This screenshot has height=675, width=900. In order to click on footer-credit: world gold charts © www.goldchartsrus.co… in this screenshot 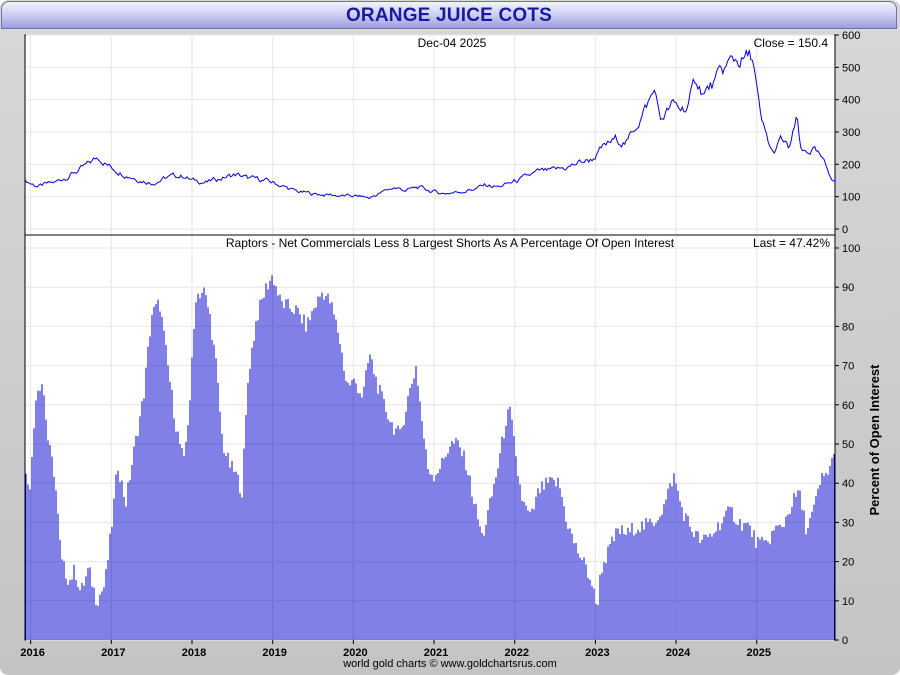, I will do `click(450, 664)`.